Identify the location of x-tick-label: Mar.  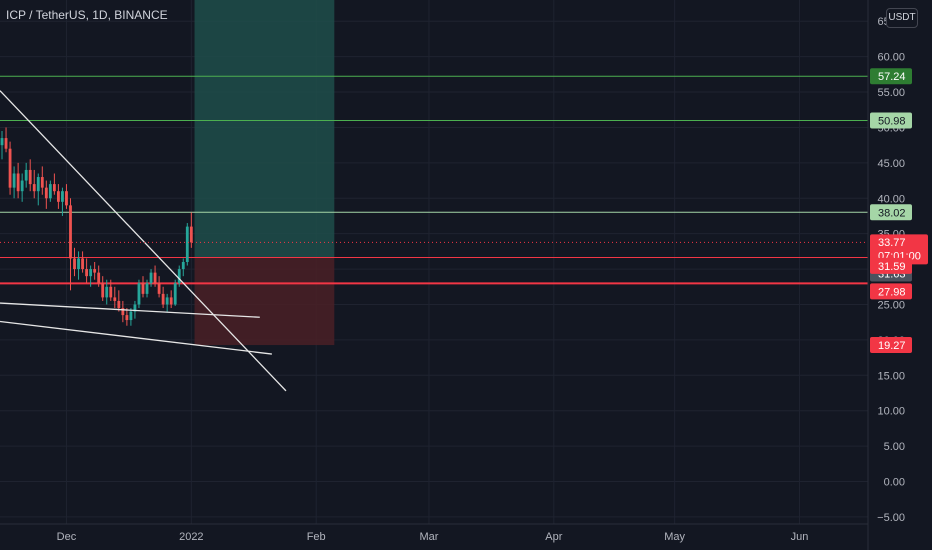
(428, 537).